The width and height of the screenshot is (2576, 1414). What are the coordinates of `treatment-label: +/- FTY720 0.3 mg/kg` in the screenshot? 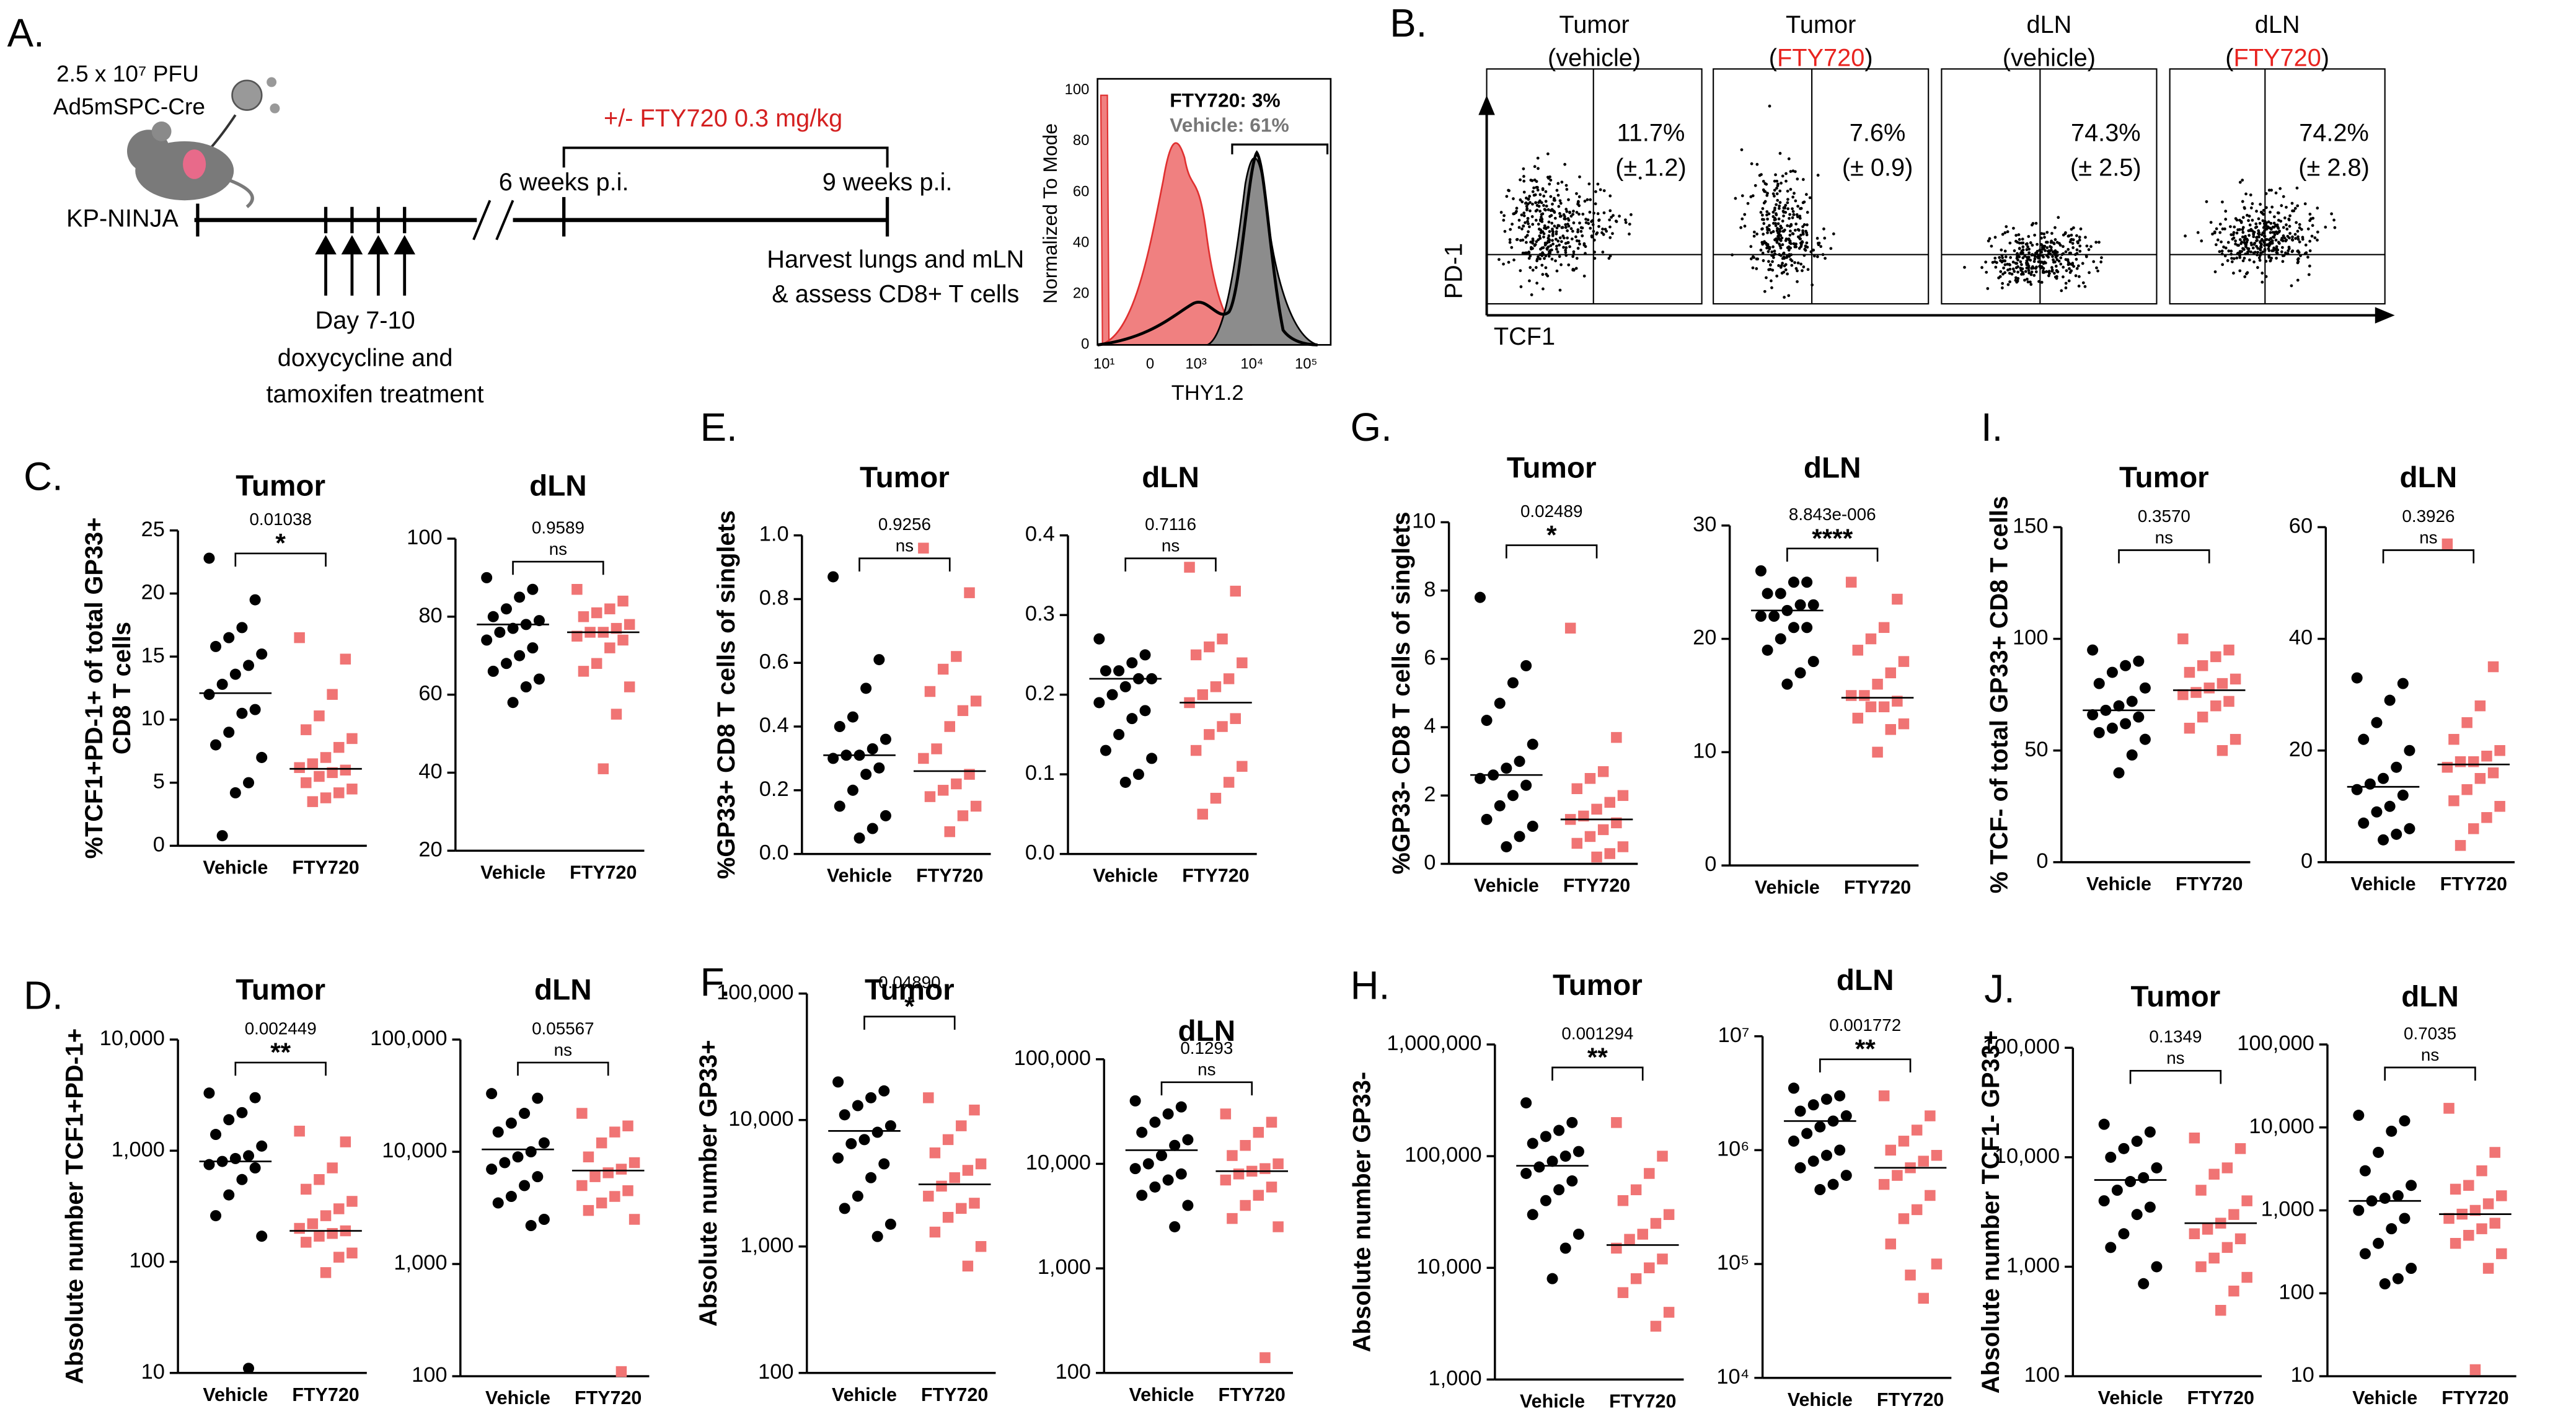 It's located at (723, 118).